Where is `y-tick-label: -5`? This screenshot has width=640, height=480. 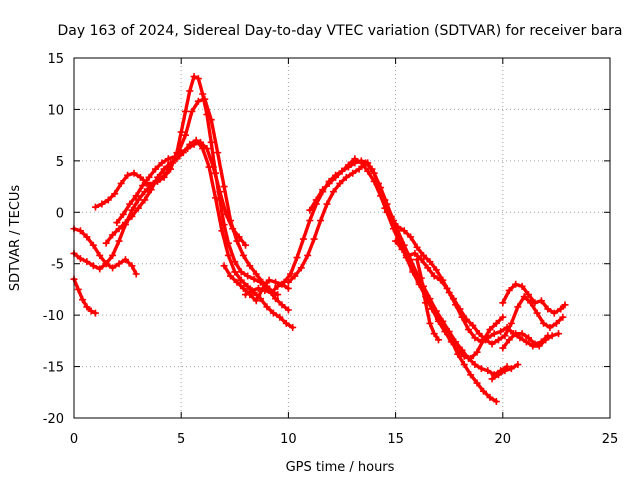
y-tick-label: -5 is located at coordinates (57, 265).